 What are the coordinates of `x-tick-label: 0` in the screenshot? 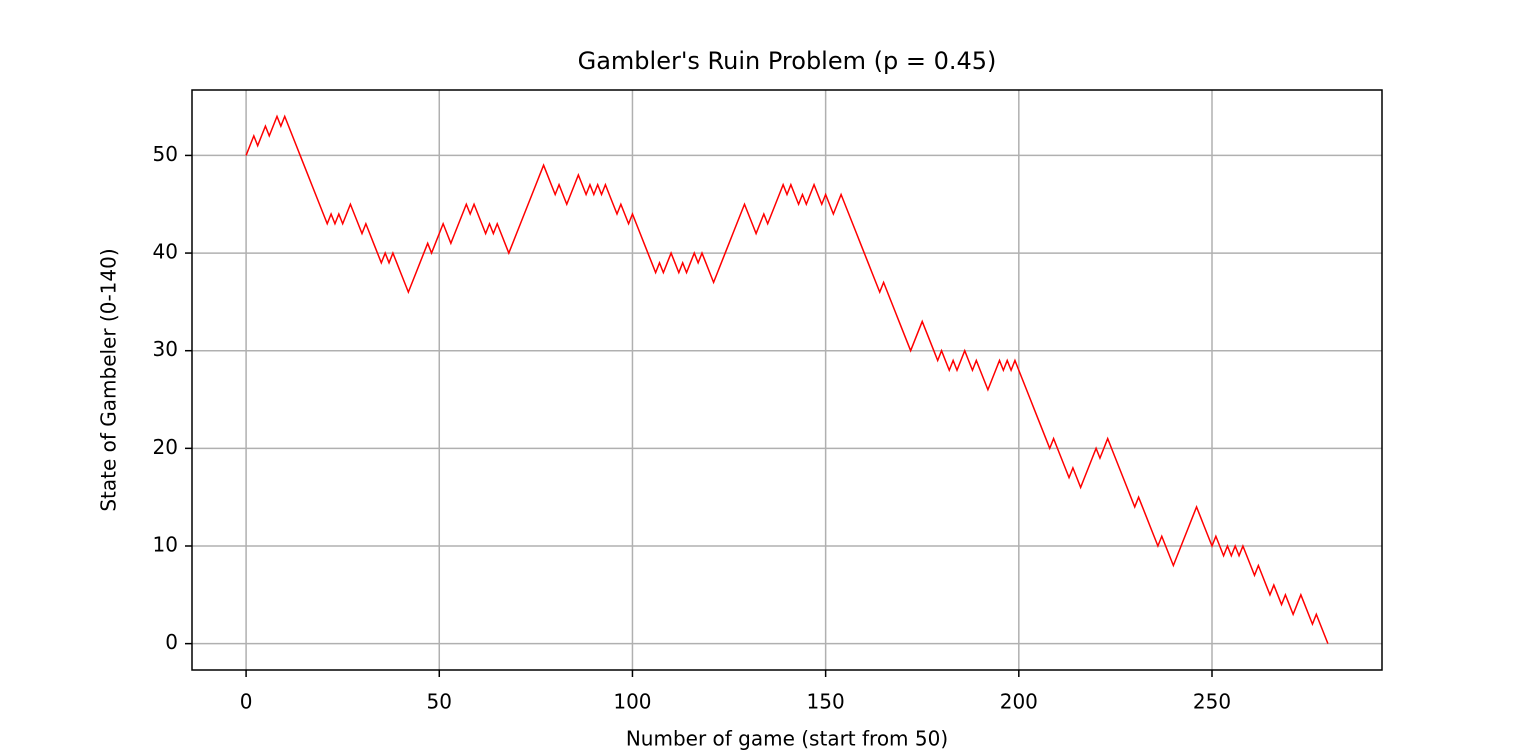 It's located at (246, 702).